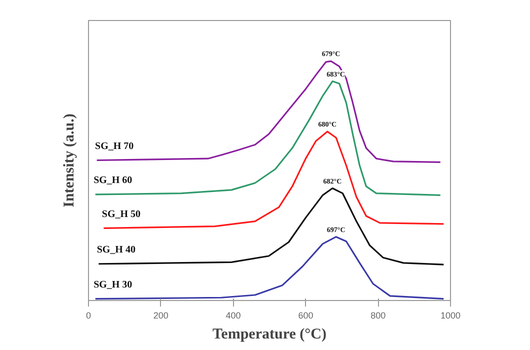  What do you see at coordinates (269, 334) in the screenshot?
I see `x-axis-title: Temperature (°C)` at bounding box center [269, 334].